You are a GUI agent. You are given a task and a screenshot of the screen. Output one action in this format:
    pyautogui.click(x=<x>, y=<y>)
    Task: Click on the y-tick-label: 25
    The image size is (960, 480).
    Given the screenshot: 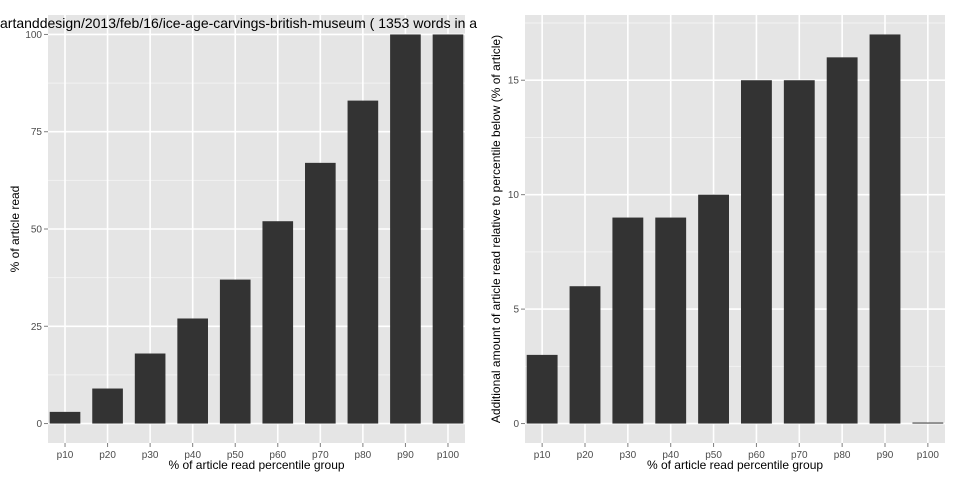 What is the action you would take?
    pyautogui.click(x=37, y=327)
    